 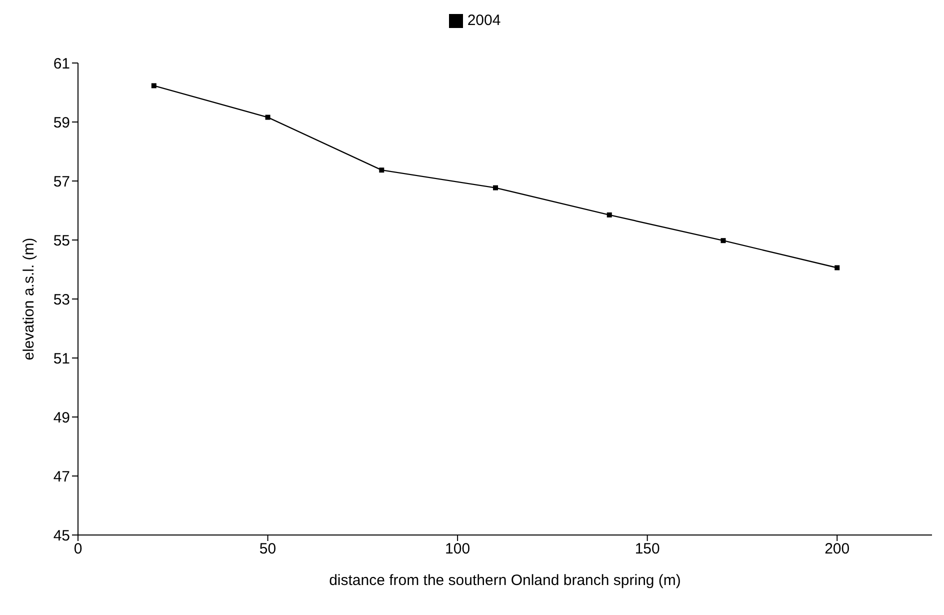 What do you see at coordinates (505, 580) in the screenshot?
I see `x-axis-title: distance from the southern Onland branch spring (m)` at bounding box center [505, 580].